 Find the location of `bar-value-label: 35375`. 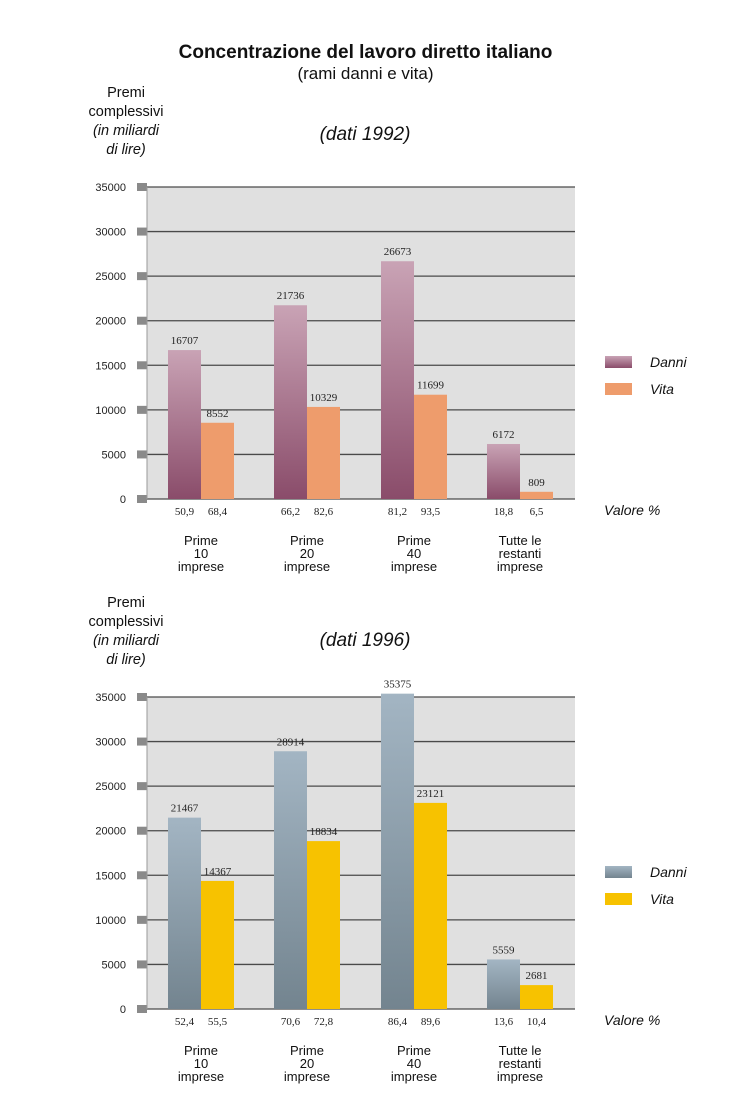

bar-value-label: 35375 is located at coordinates (398, 685).